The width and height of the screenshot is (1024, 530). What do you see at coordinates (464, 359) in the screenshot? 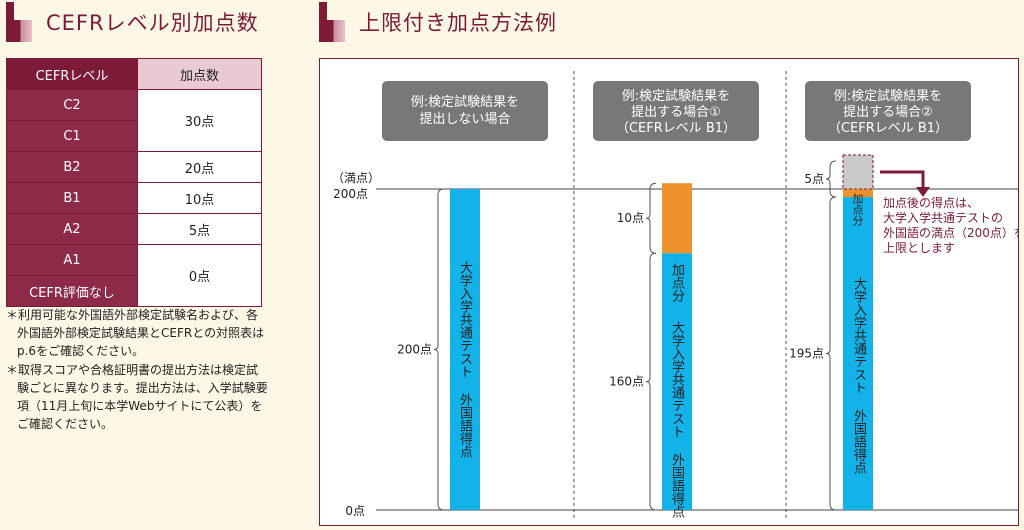
I see `bar-1-text: 大学入学共通テスト 外国語得点` at bounding box center [464, 359].